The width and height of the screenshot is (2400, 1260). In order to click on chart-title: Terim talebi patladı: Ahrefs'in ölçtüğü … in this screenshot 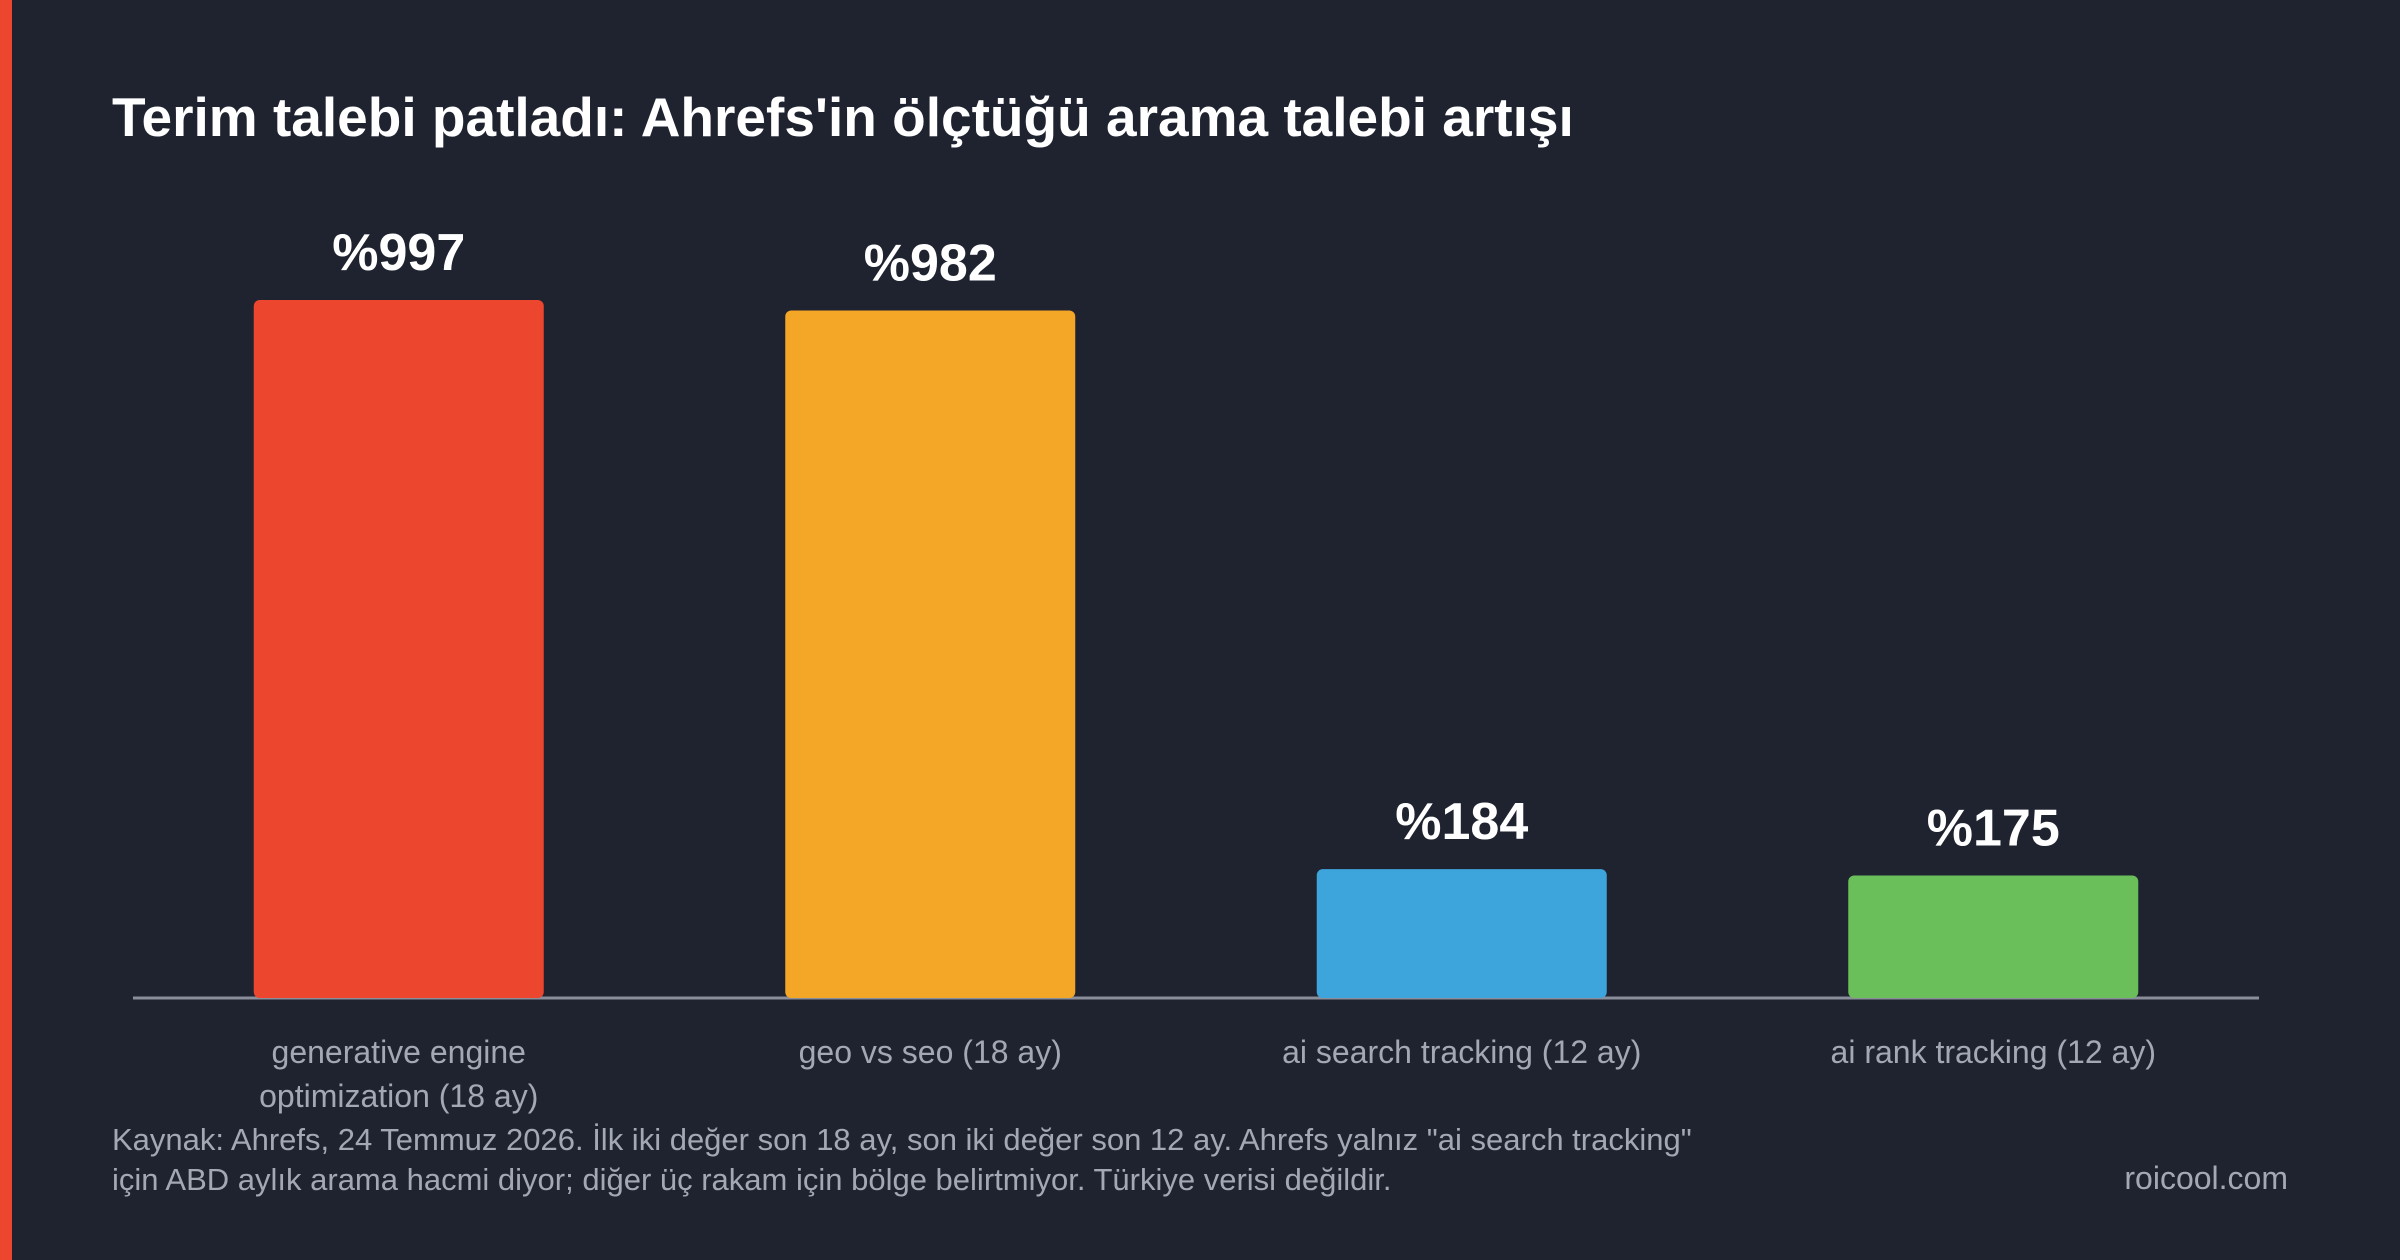, I will do `click(843, 117)`.